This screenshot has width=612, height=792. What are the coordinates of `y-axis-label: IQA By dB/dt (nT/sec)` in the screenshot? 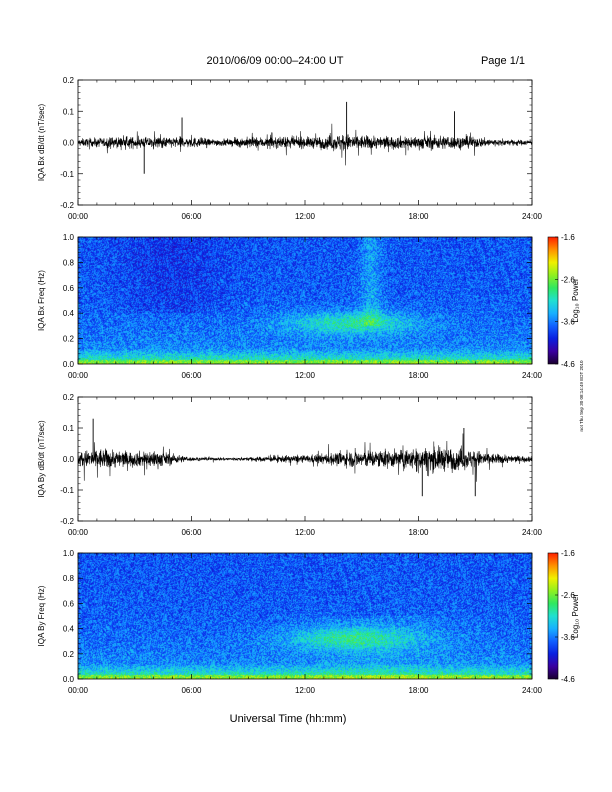 It's located at (41, 459).